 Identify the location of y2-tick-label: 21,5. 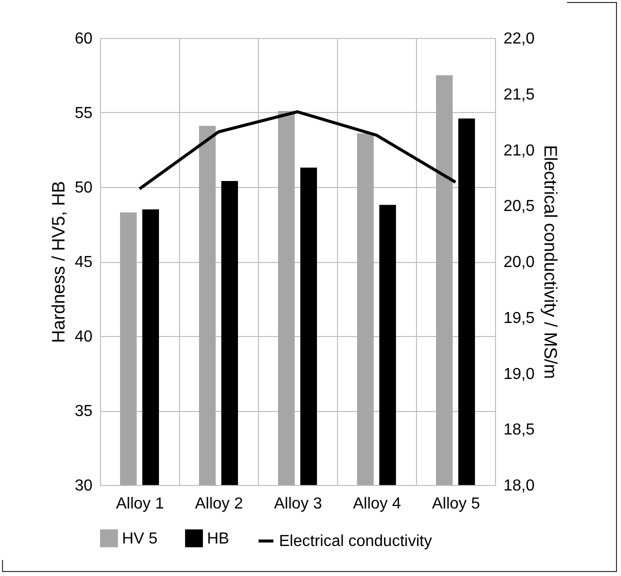
(519, 95).